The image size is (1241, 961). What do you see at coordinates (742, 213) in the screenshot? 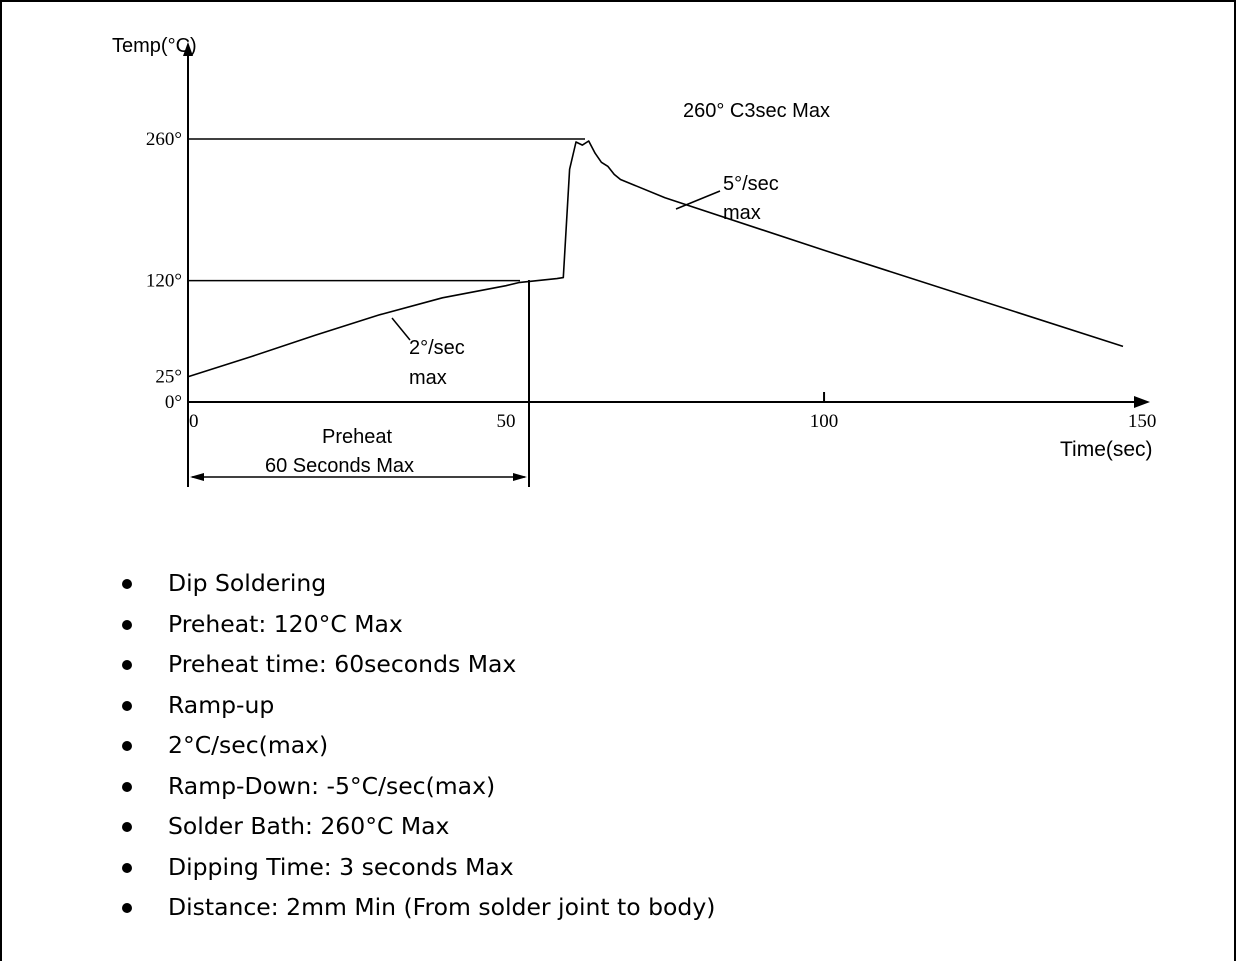
I see `ramp-down-max-label: max` at bounding box center [742, 213].